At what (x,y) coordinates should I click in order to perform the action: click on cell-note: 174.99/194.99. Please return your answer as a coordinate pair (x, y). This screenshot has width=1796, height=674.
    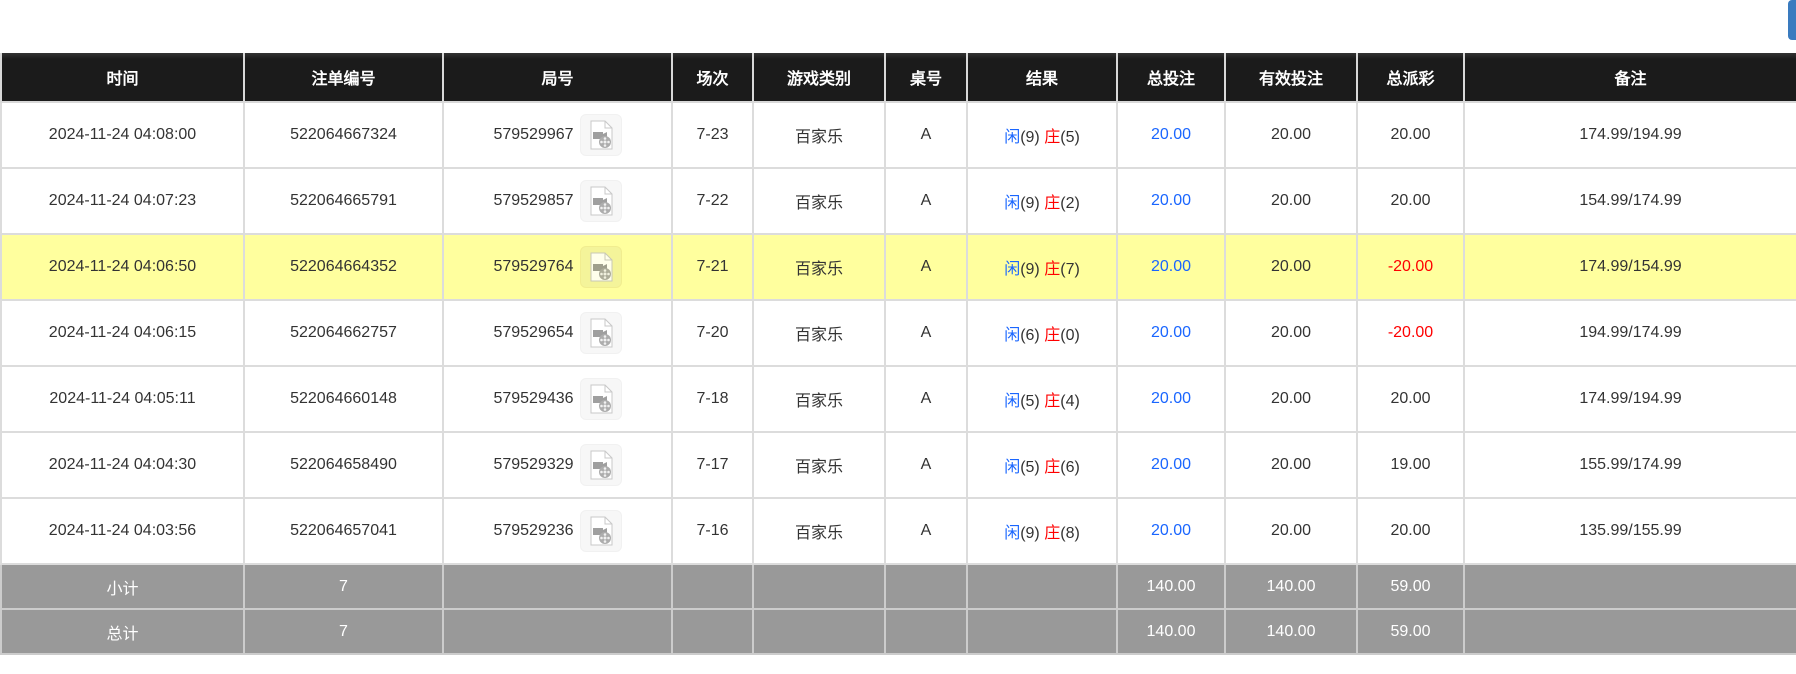
    Looking at the image, I should click on (1629, 135).